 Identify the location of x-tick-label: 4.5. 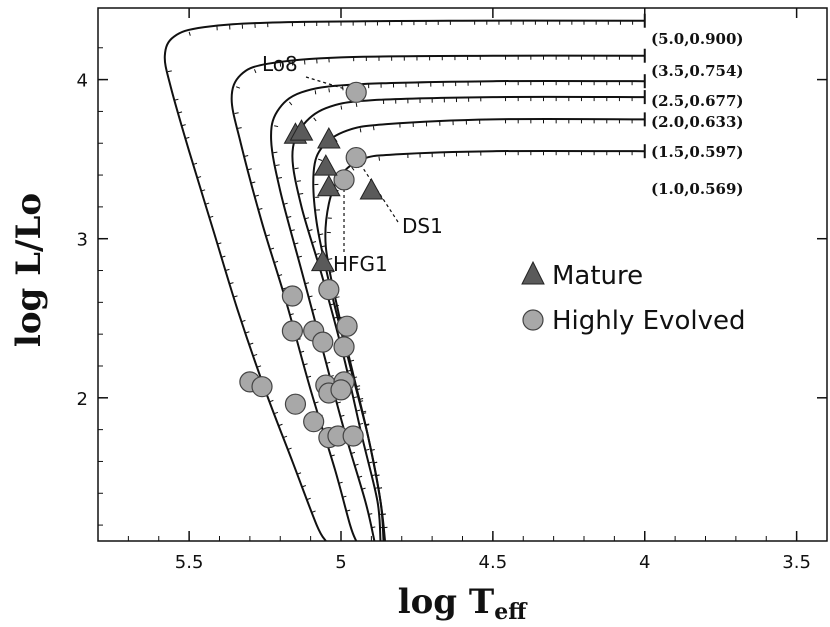
(493, 562).